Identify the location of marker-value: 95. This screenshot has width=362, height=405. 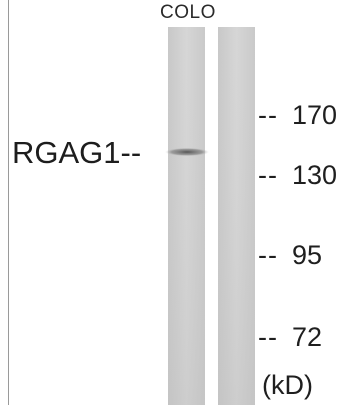
(307, 255).